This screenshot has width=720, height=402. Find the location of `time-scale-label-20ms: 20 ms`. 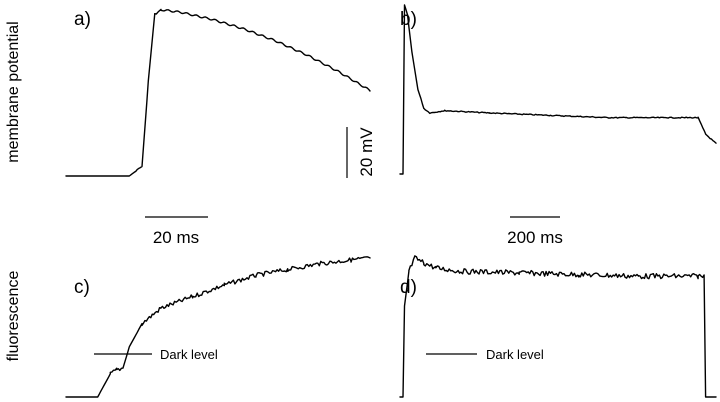

time-scale-label-20ms: 20 ms is located at coordinates (176, 237).